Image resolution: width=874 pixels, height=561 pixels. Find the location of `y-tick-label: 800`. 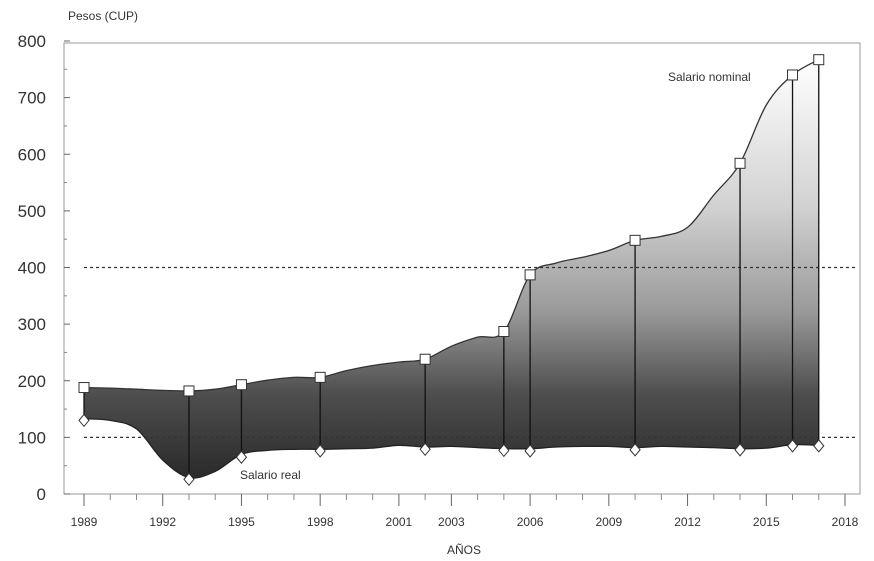

y-tick-label: 800 is located at coordinates (32, 41).